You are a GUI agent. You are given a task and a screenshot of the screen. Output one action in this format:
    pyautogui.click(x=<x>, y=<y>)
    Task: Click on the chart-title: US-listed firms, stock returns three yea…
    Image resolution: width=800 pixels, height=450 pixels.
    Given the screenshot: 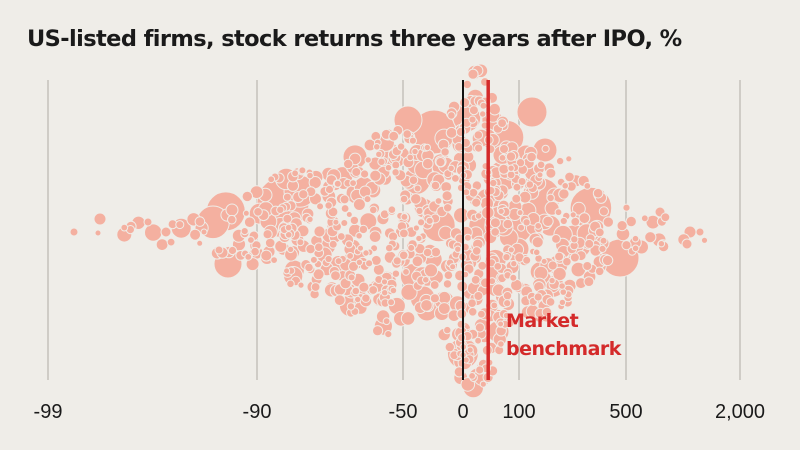 What is the action you would take?
    pyautogui.click(x=354, y=39)
    